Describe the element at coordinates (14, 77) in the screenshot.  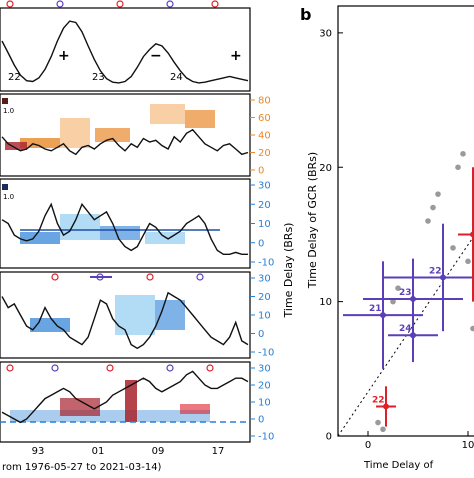
I see `cycle-label-22: 22` at that location.